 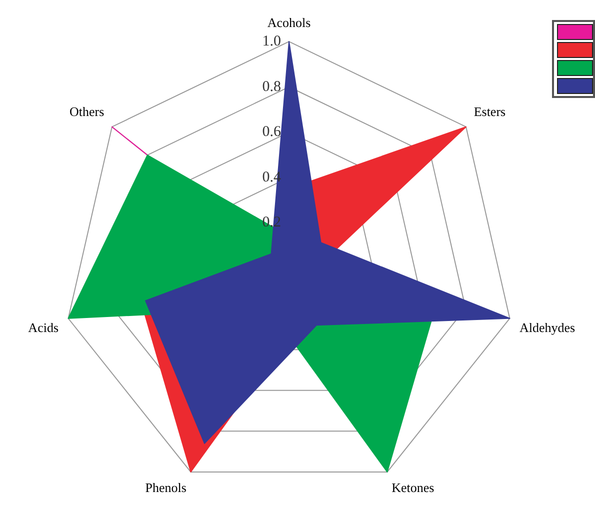 I want to click on y-tick-label: 0.8, so click(x=271, y=86).